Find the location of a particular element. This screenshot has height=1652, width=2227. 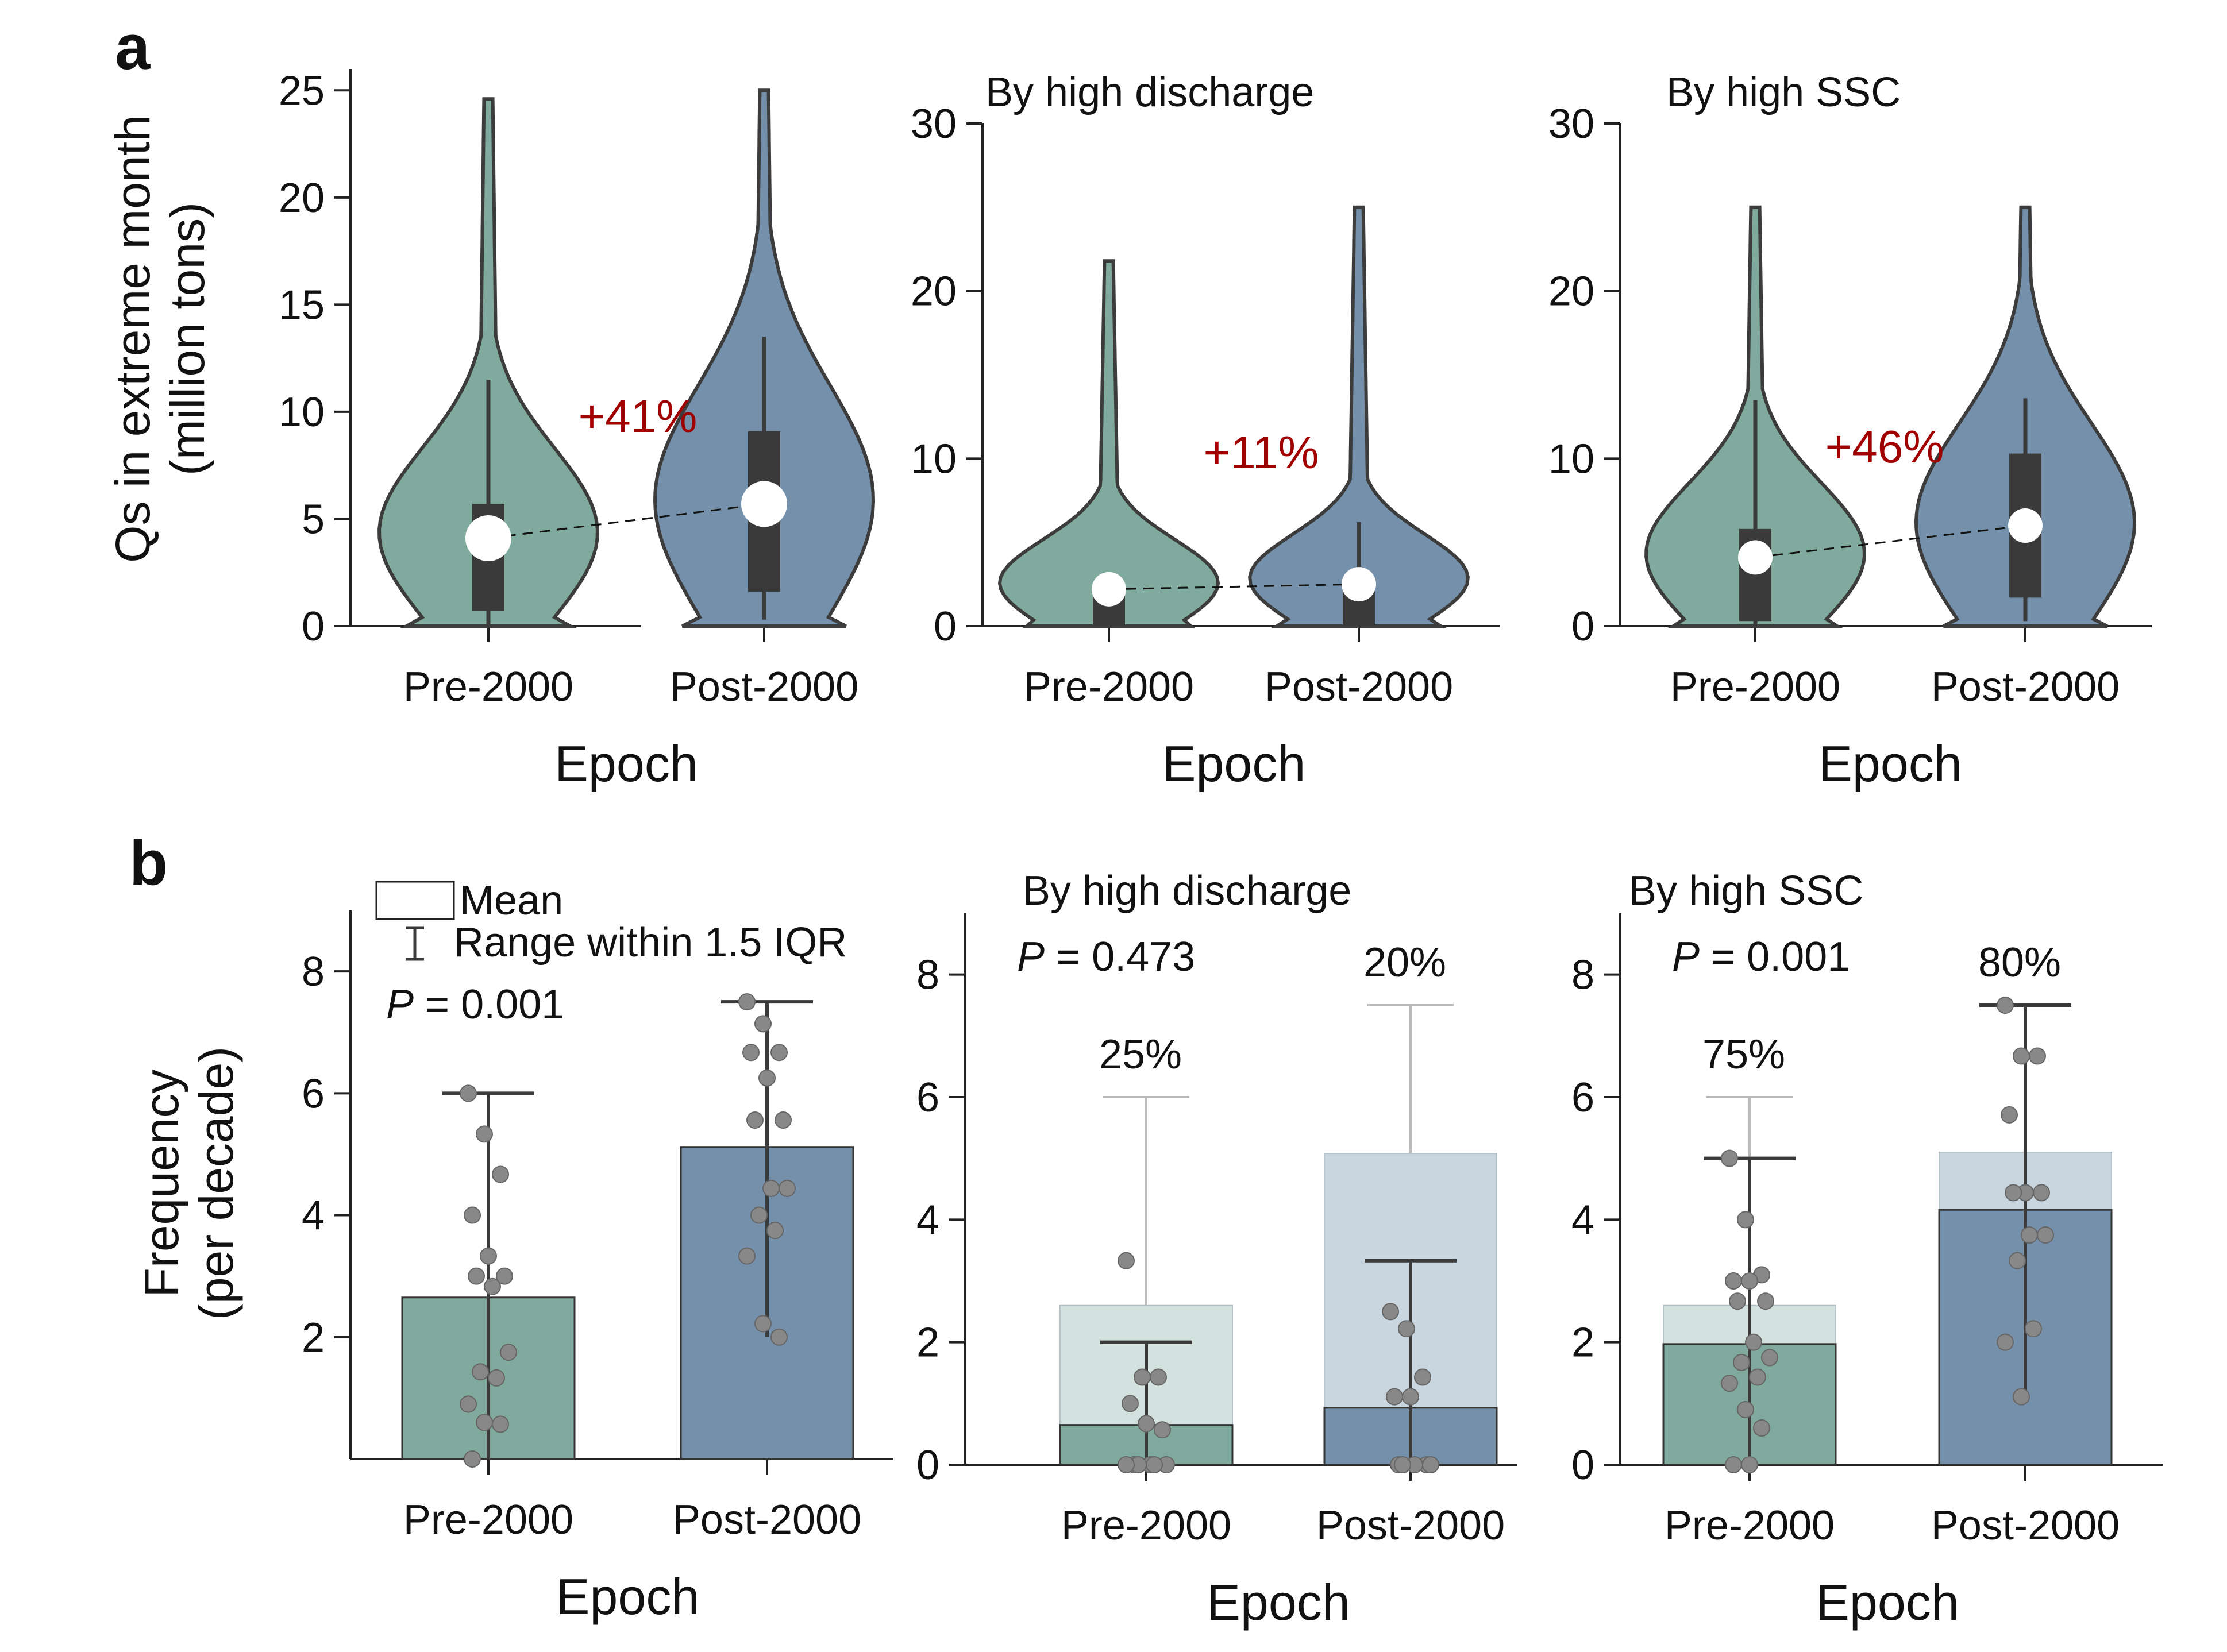

p-value-text: = 0.001 is located at coordinates (489, 1005).